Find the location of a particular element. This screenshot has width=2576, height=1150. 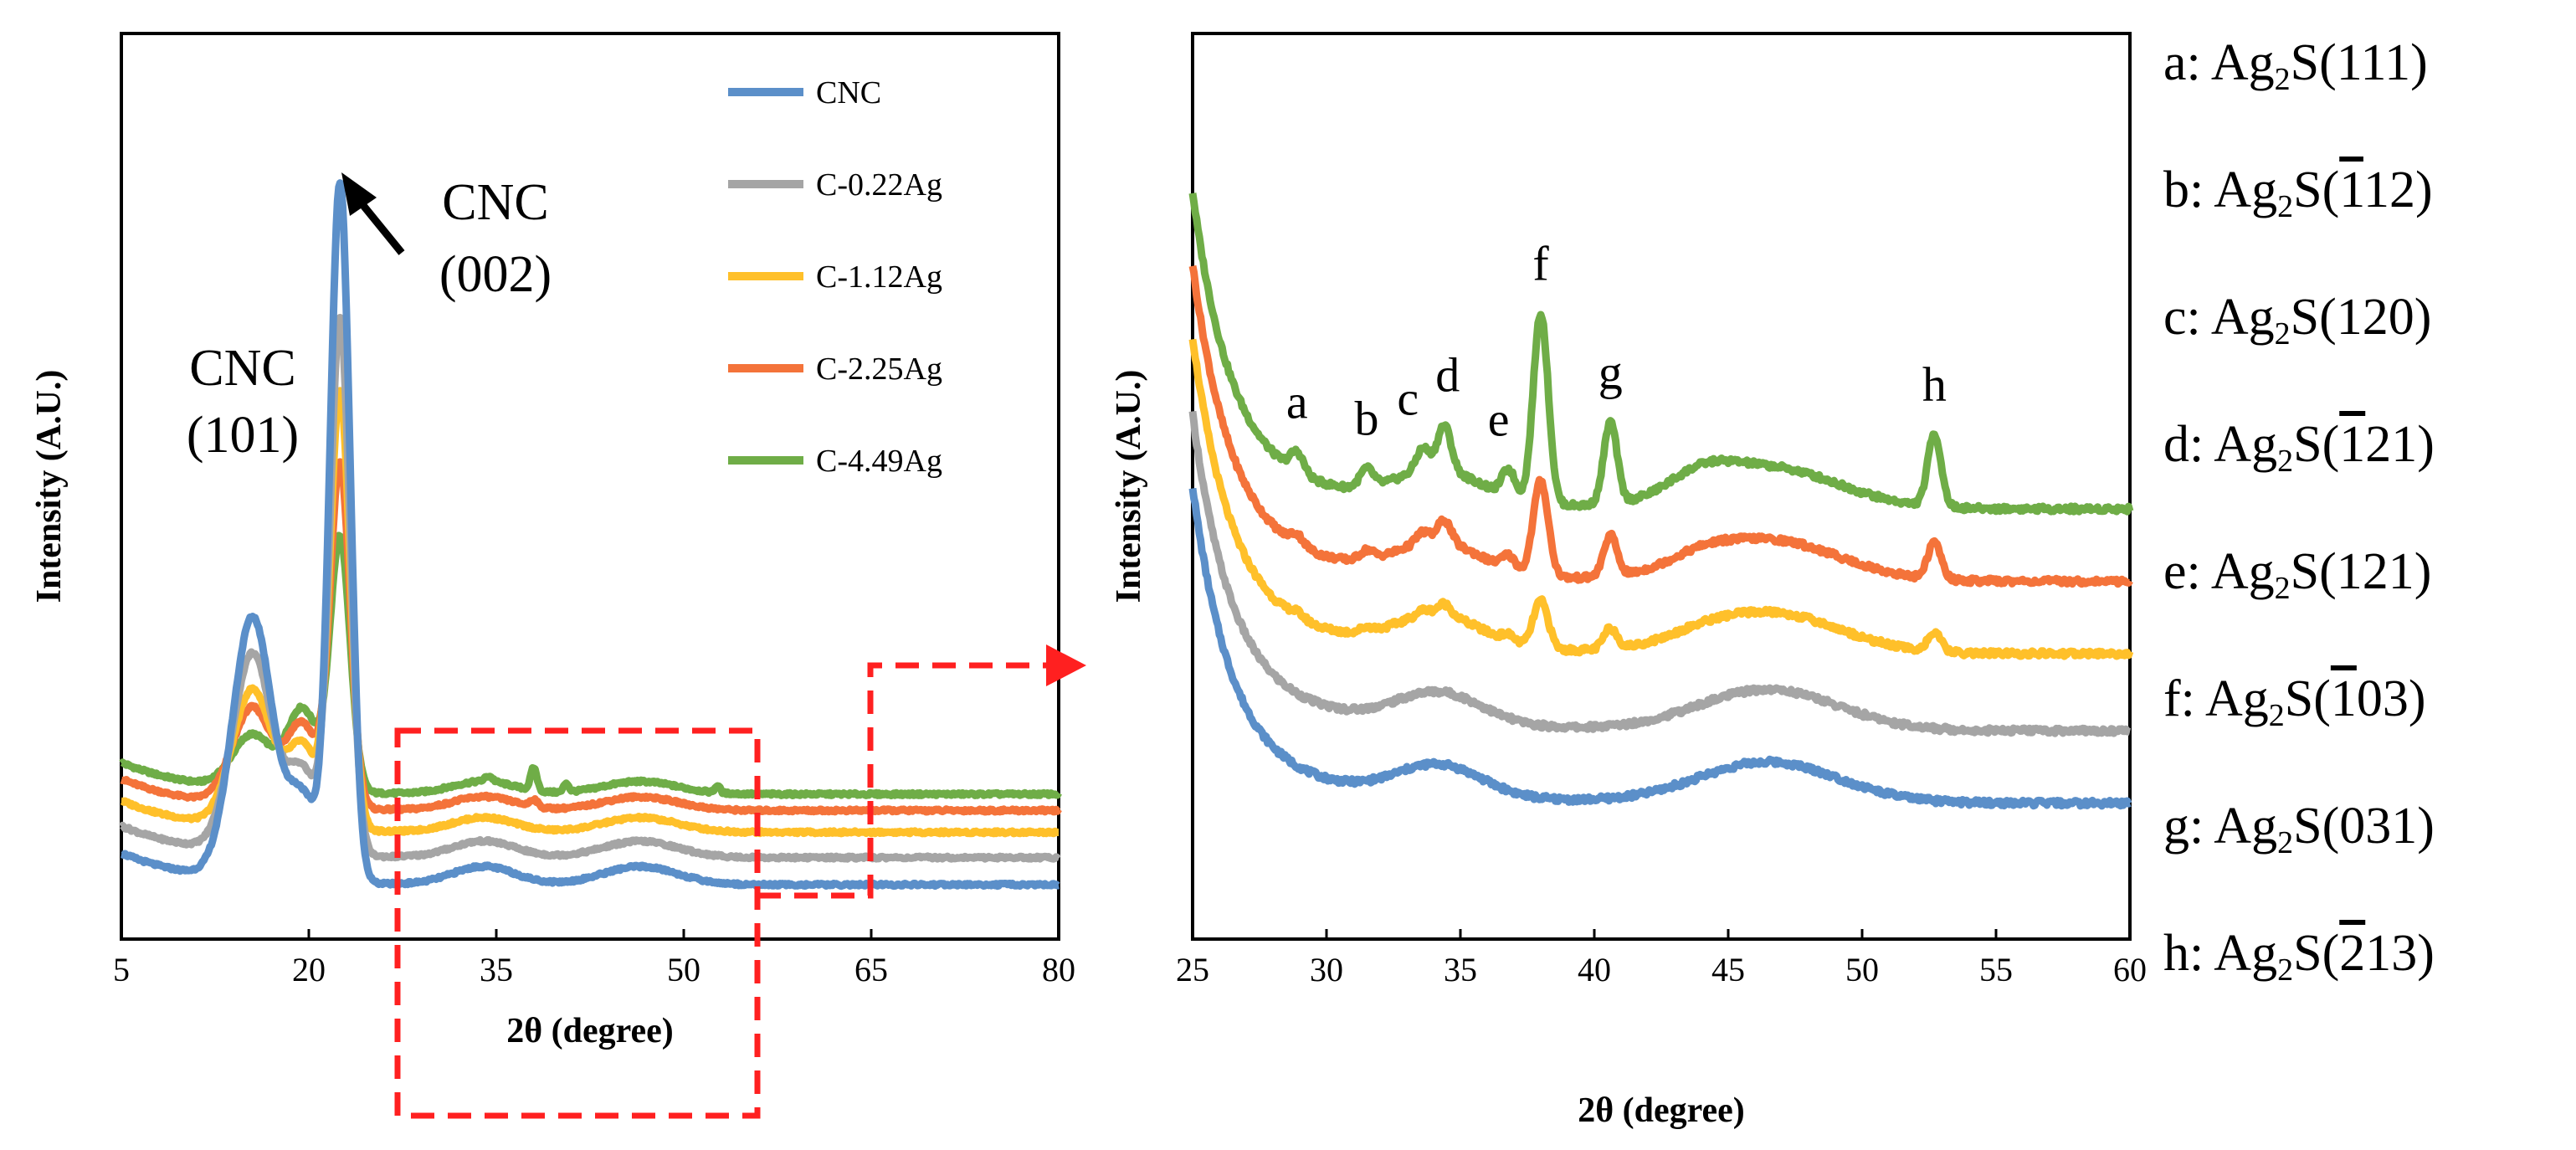

legend: CNC C-0.22Ag C-1.12Ag C-2.25Ag C-4.49Ag is located at coordinates (835, 277).